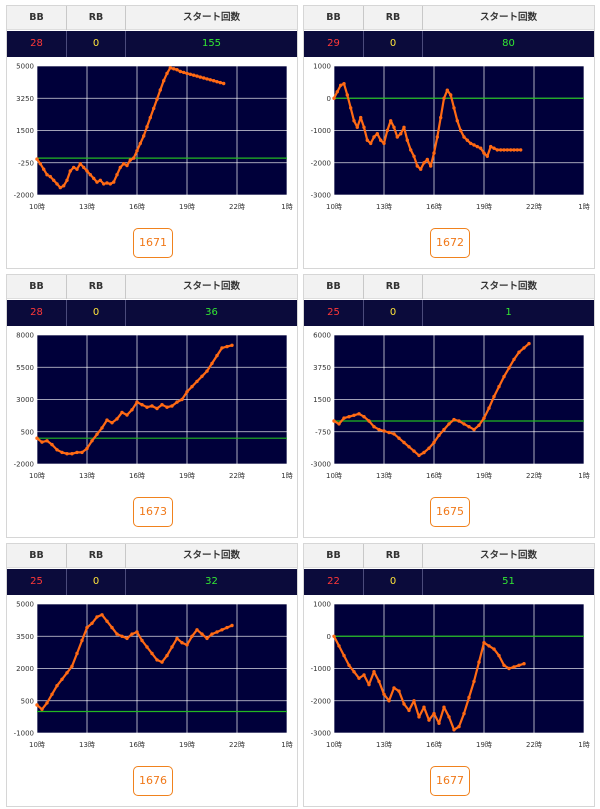  I want to click on machine-number-button: 1673, so click(153, 512).